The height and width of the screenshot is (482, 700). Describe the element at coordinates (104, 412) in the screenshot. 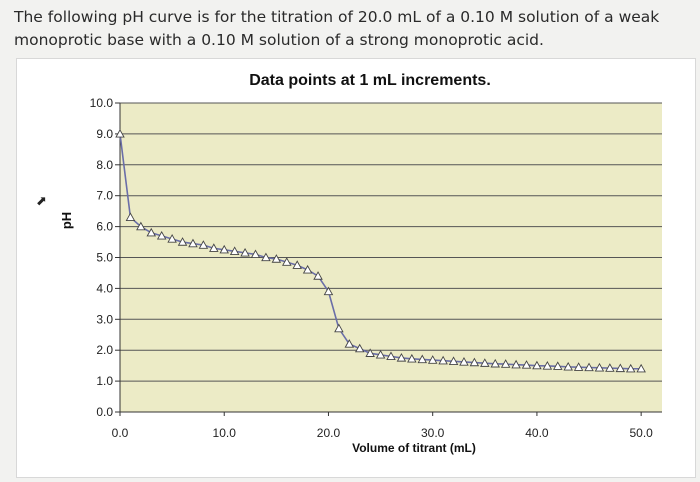

I see `y-tick-label: 0.0` at that location.